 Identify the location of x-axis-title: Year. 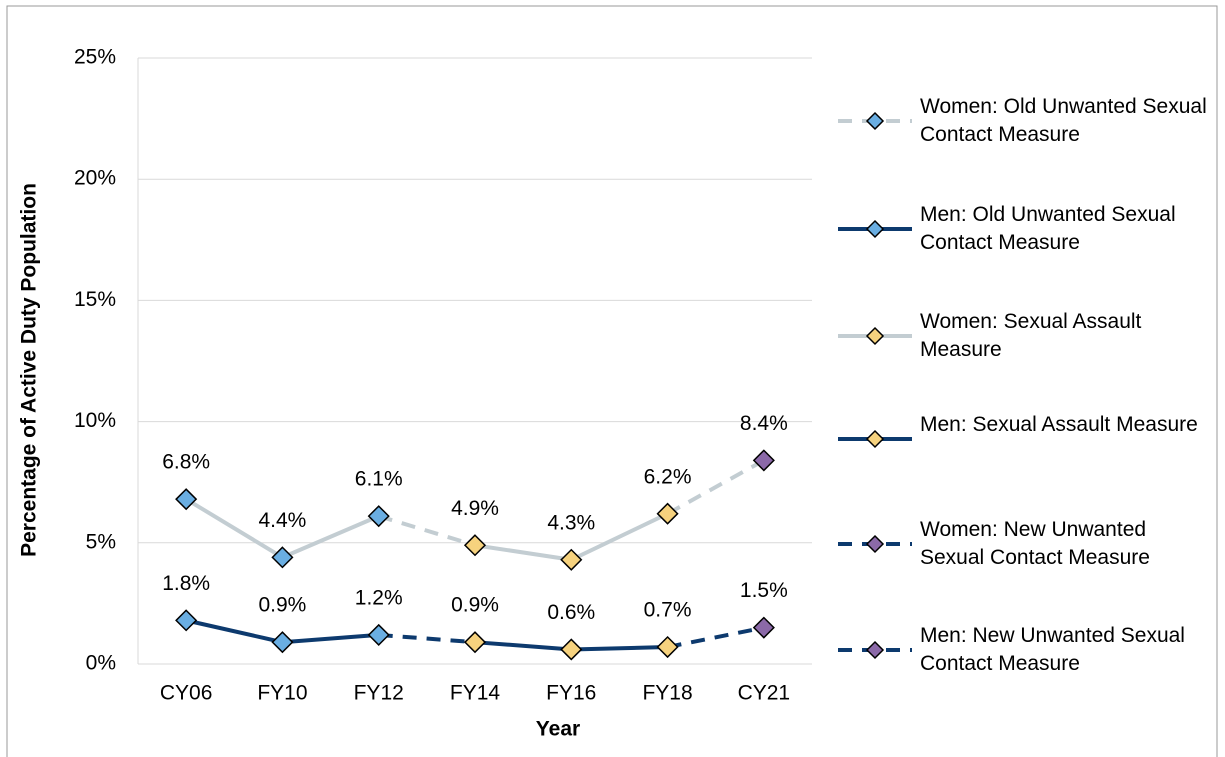
(558, 729).